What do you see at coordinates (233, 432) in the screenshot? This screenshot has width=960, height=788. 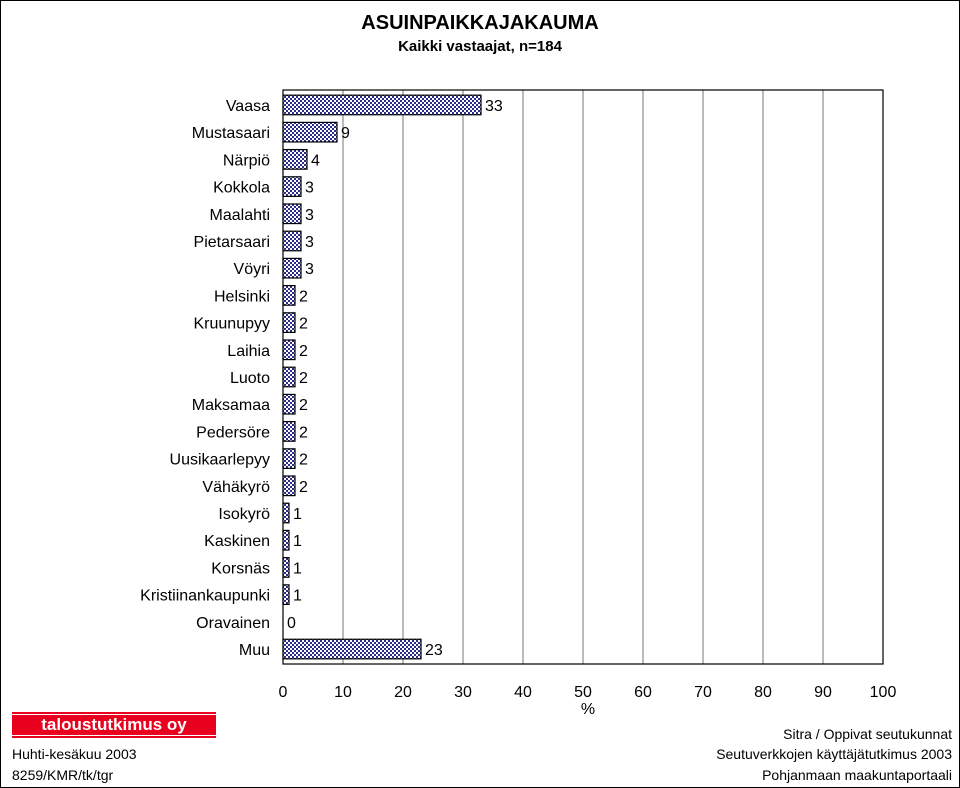 I see `category-label: Pedersöre` at bounding box center [233, 432].